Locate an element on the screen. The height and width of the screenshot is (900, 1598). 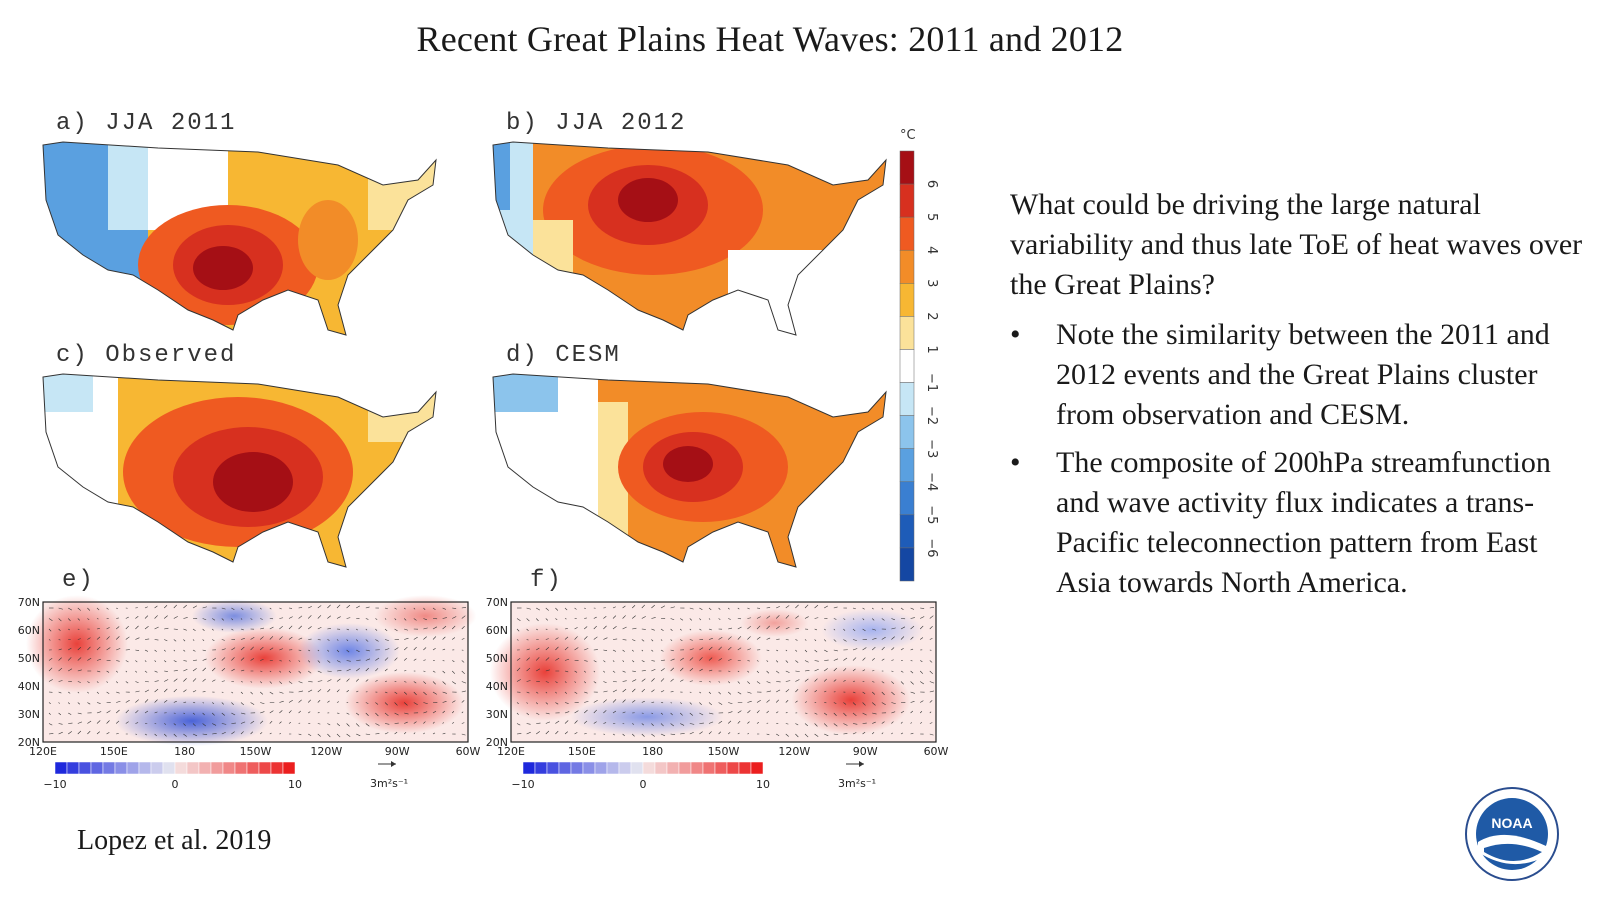
colorbar-tick-label: −1 is located at coordinates (931, 382).